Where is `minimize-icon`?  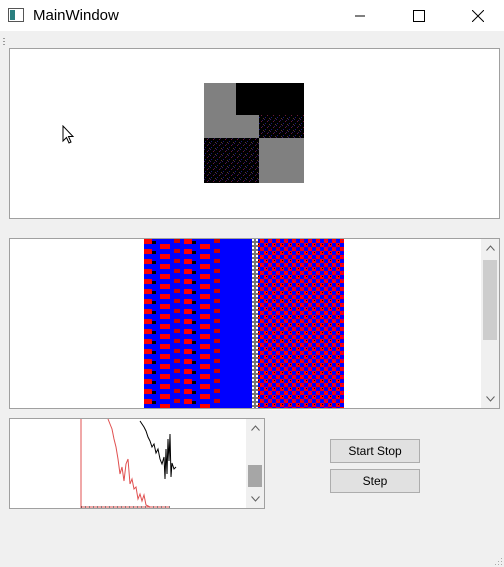 minimize-icon is located at coordinates (360, 15).